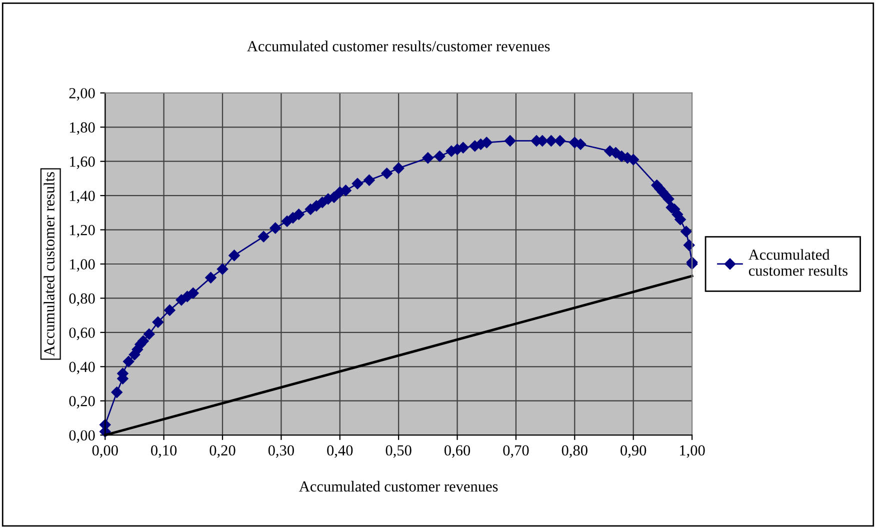 The height and width of the screenshot is (528, 876). What do you see at coordinates (82, 334) in the screenshot?
I see `y-tick-label: 0,60` at bounding box center [82, 334].